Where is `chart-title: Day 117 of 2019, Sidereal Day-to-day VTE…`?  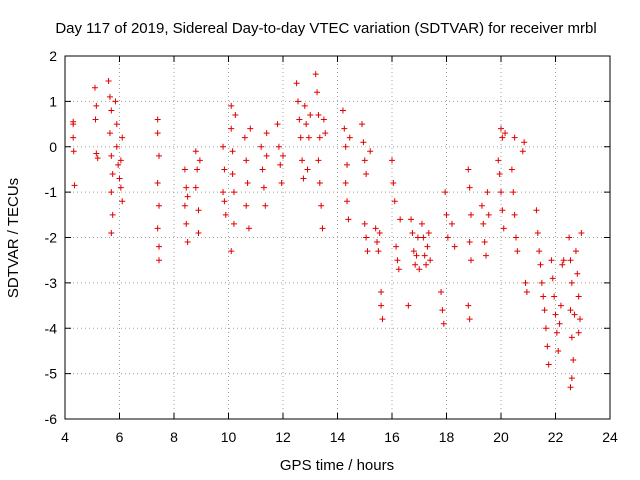 chart-title: Day 117 of 2019, Sidereal Day-to-day VTE… is located at coordinates (325, 28).